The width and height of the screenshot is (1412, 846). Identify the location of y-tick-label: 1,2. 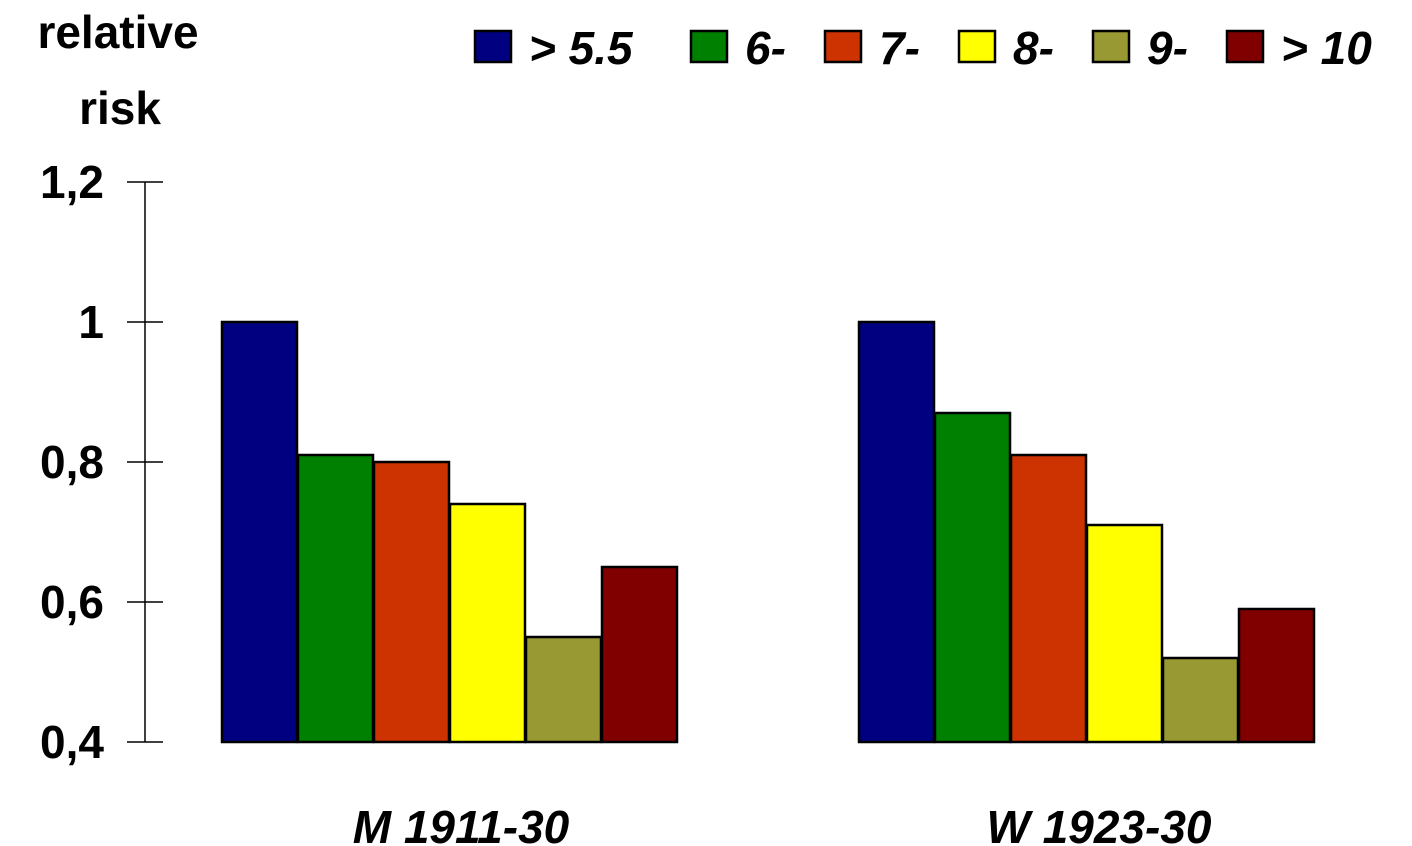
(72, 182).